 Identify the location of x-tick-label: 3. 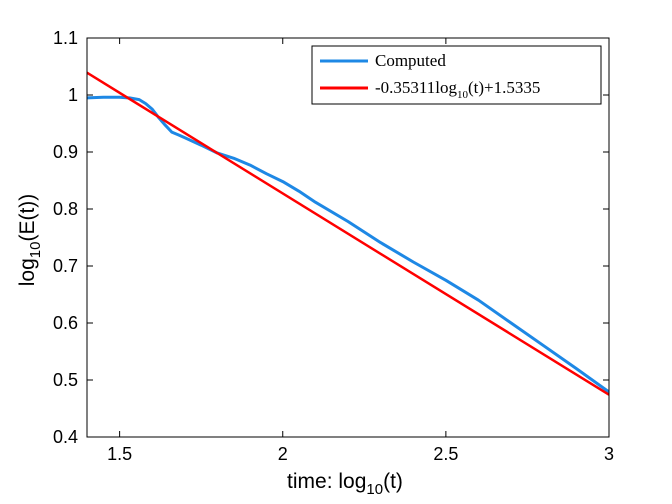
(609, 454).